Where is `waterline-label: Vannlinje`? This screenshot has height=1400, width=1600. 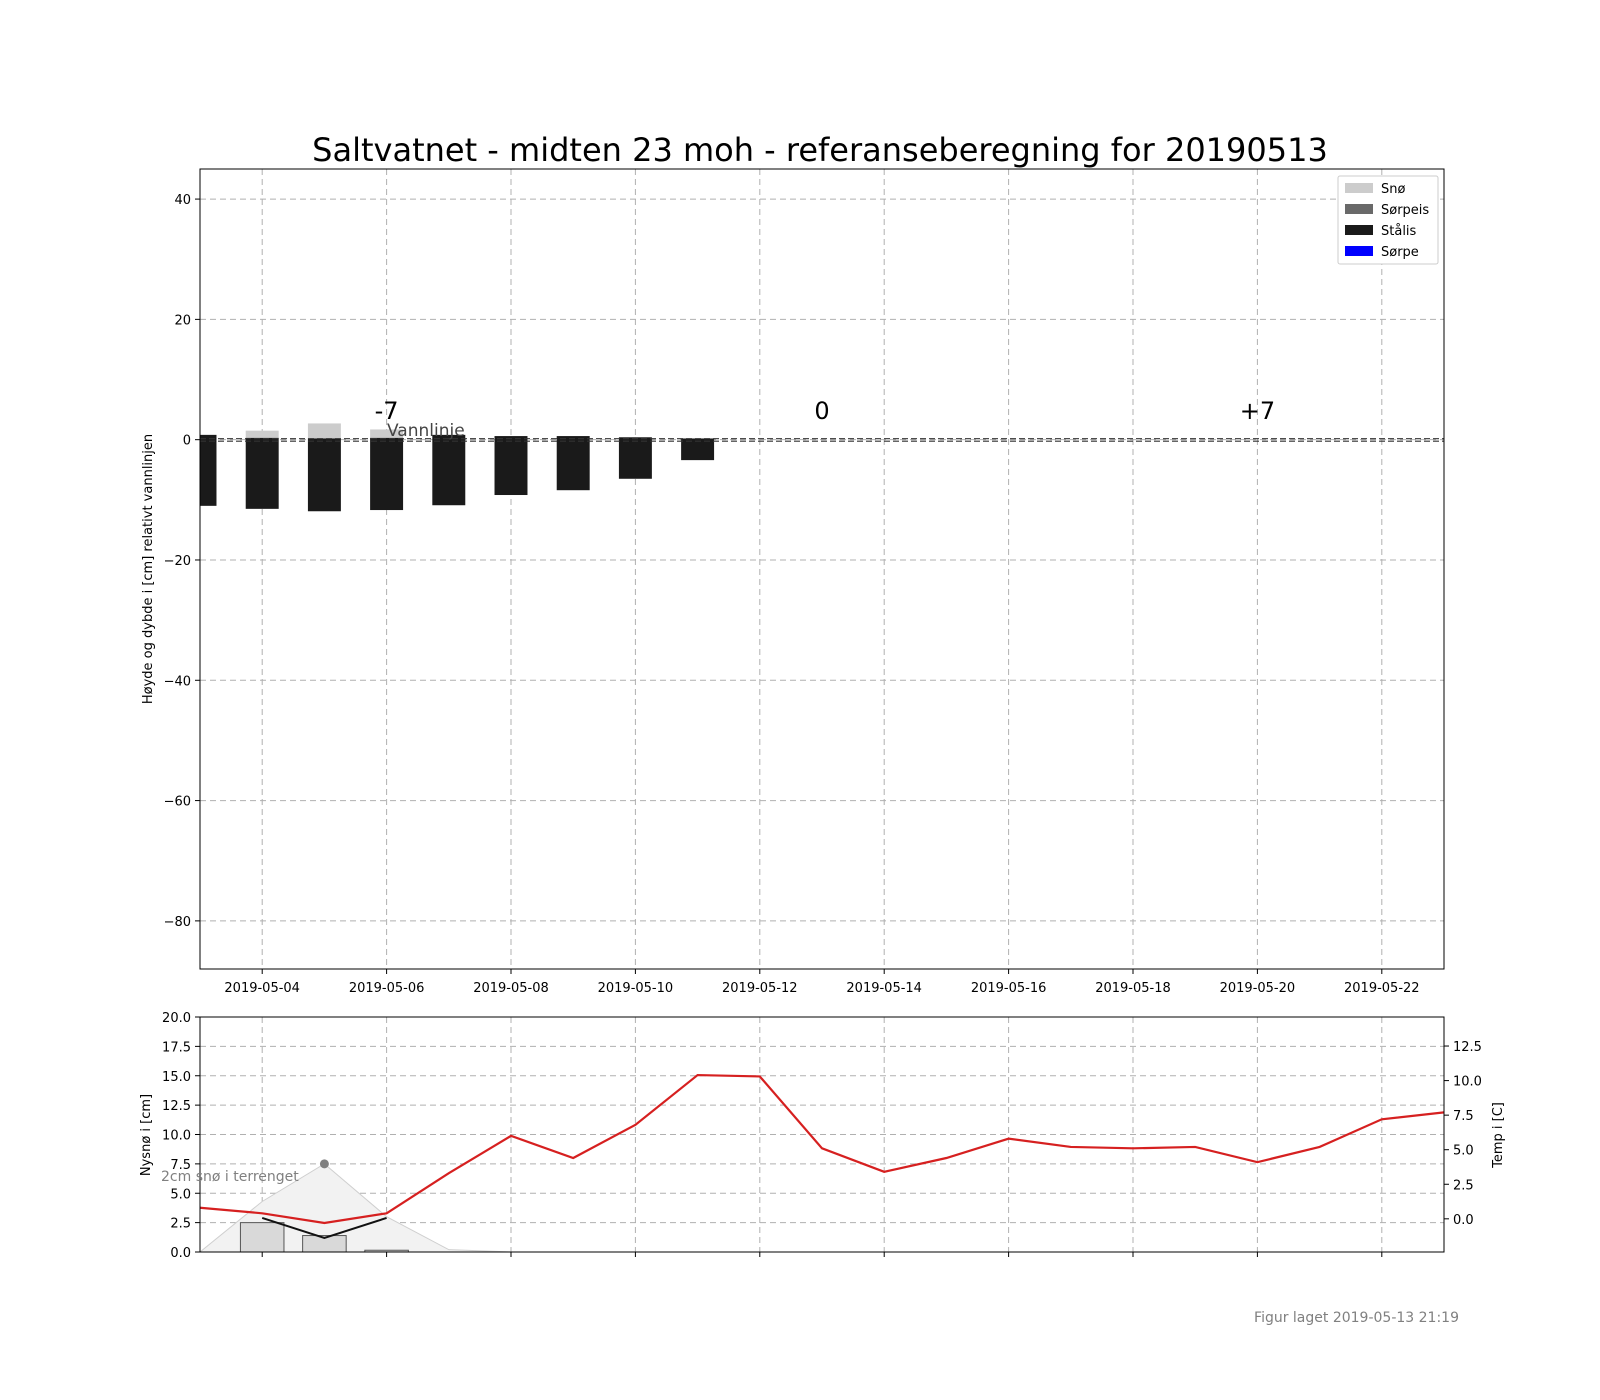
waterline-label: Vannlinje is located at coordinates (426, 431).